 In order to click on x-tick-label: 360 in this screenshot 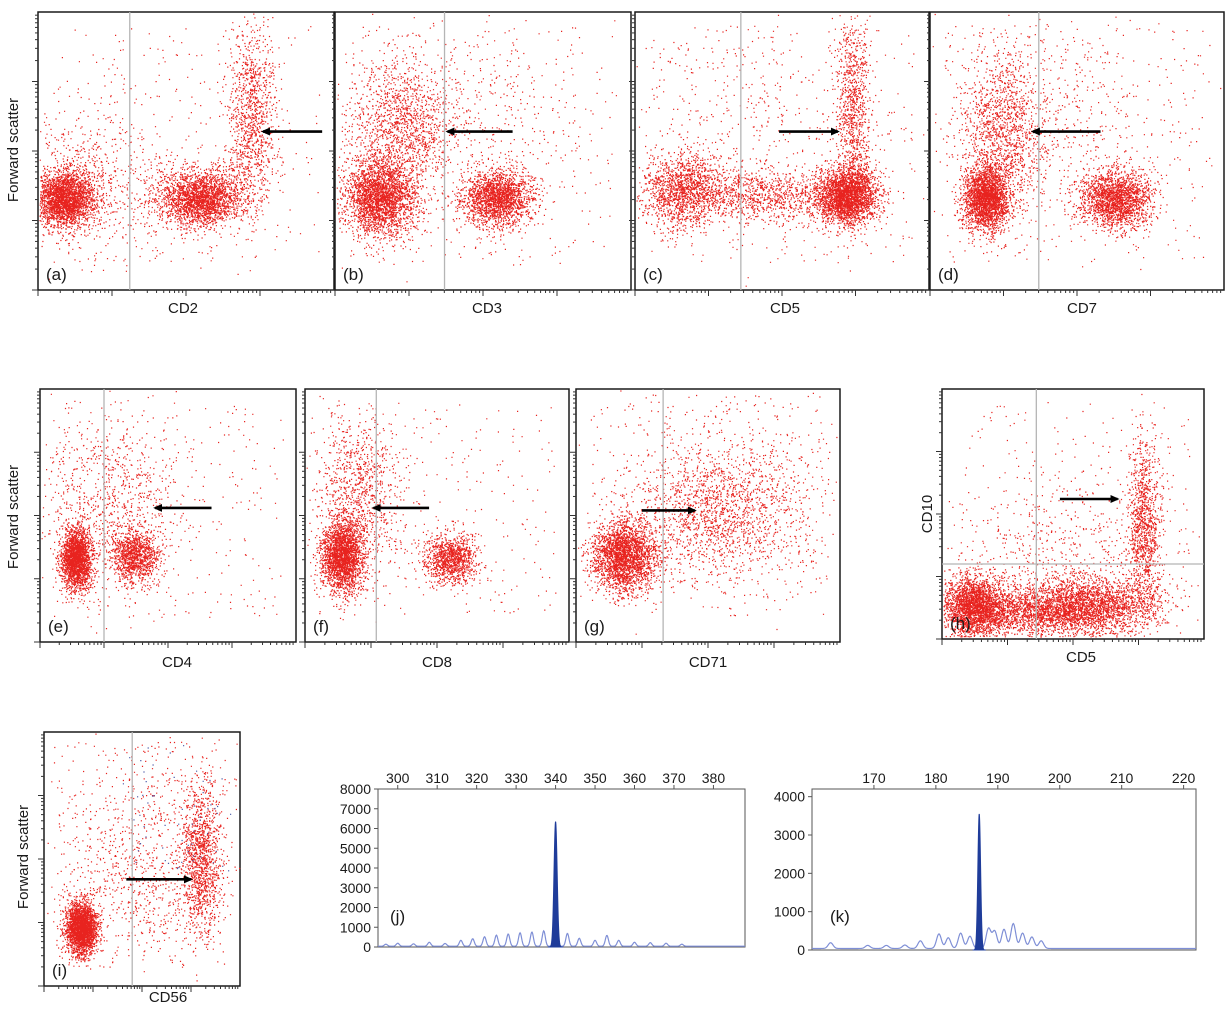, I will do `click(635, 778)`.